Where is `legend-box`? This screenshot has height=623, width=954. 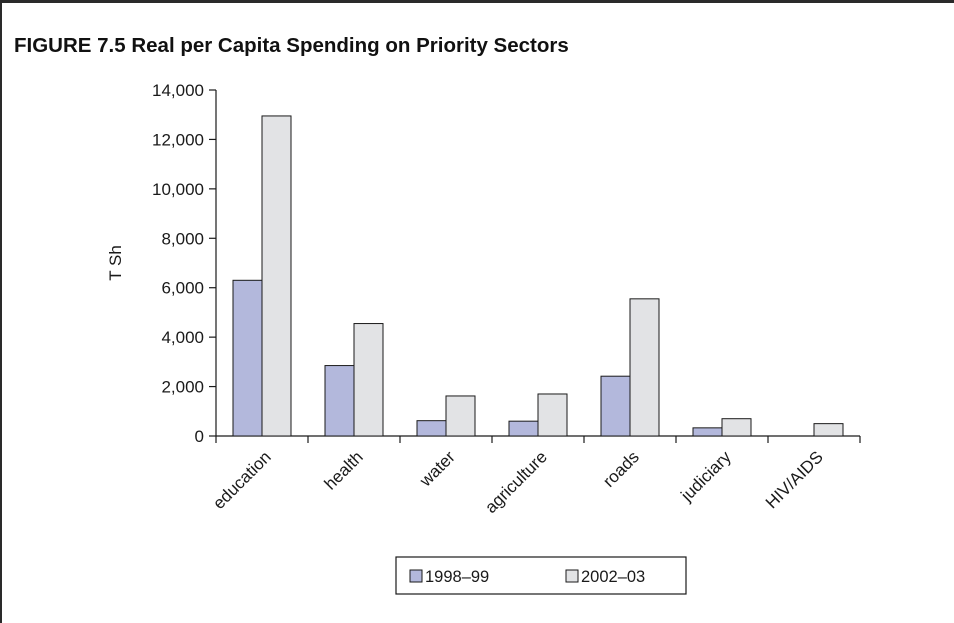
legend-box is located at coordinates (541, 575).